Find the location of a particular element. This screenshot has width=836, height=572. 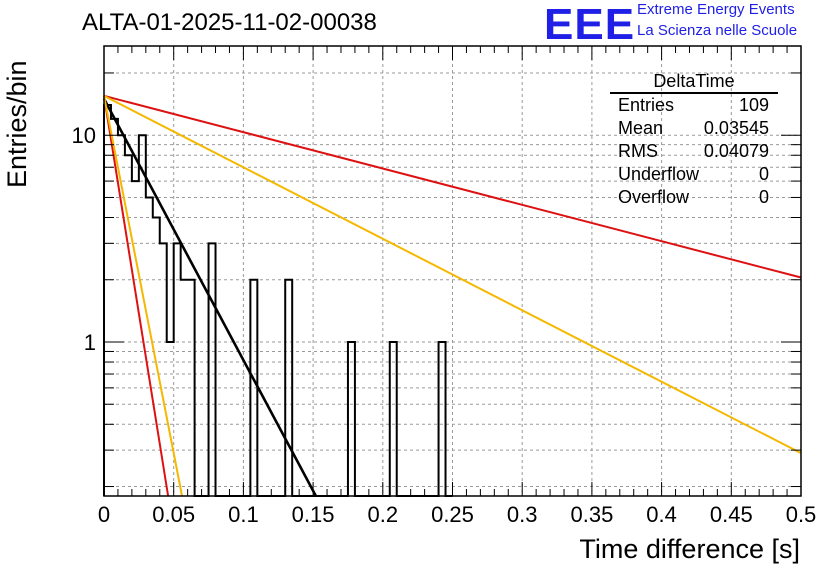

x-tick-label: 0.45 is located at coordinates (731, 514).